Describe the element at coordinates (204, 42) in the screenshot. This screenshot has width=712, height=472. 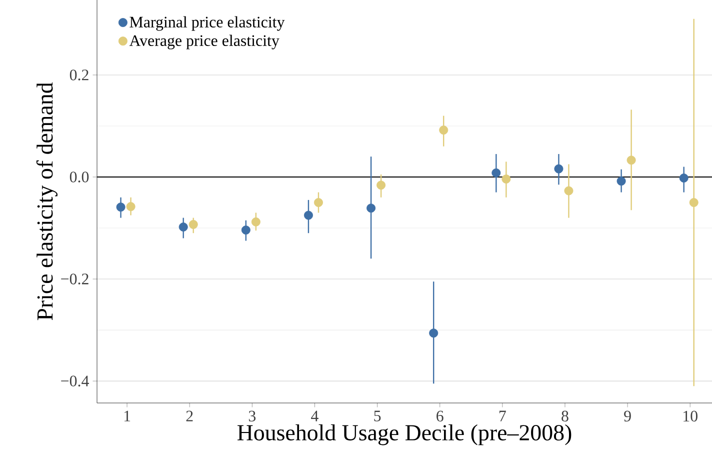
I see `legend-label: Average price elasticity` at that location.